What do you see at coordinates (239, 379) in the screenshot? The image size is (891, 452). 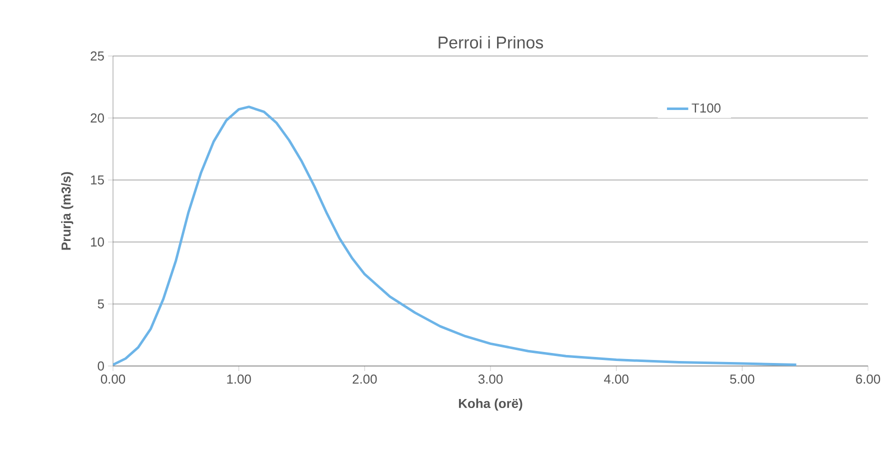 I see `x-tick-label: 1.00` at bounding box center [239, 379].